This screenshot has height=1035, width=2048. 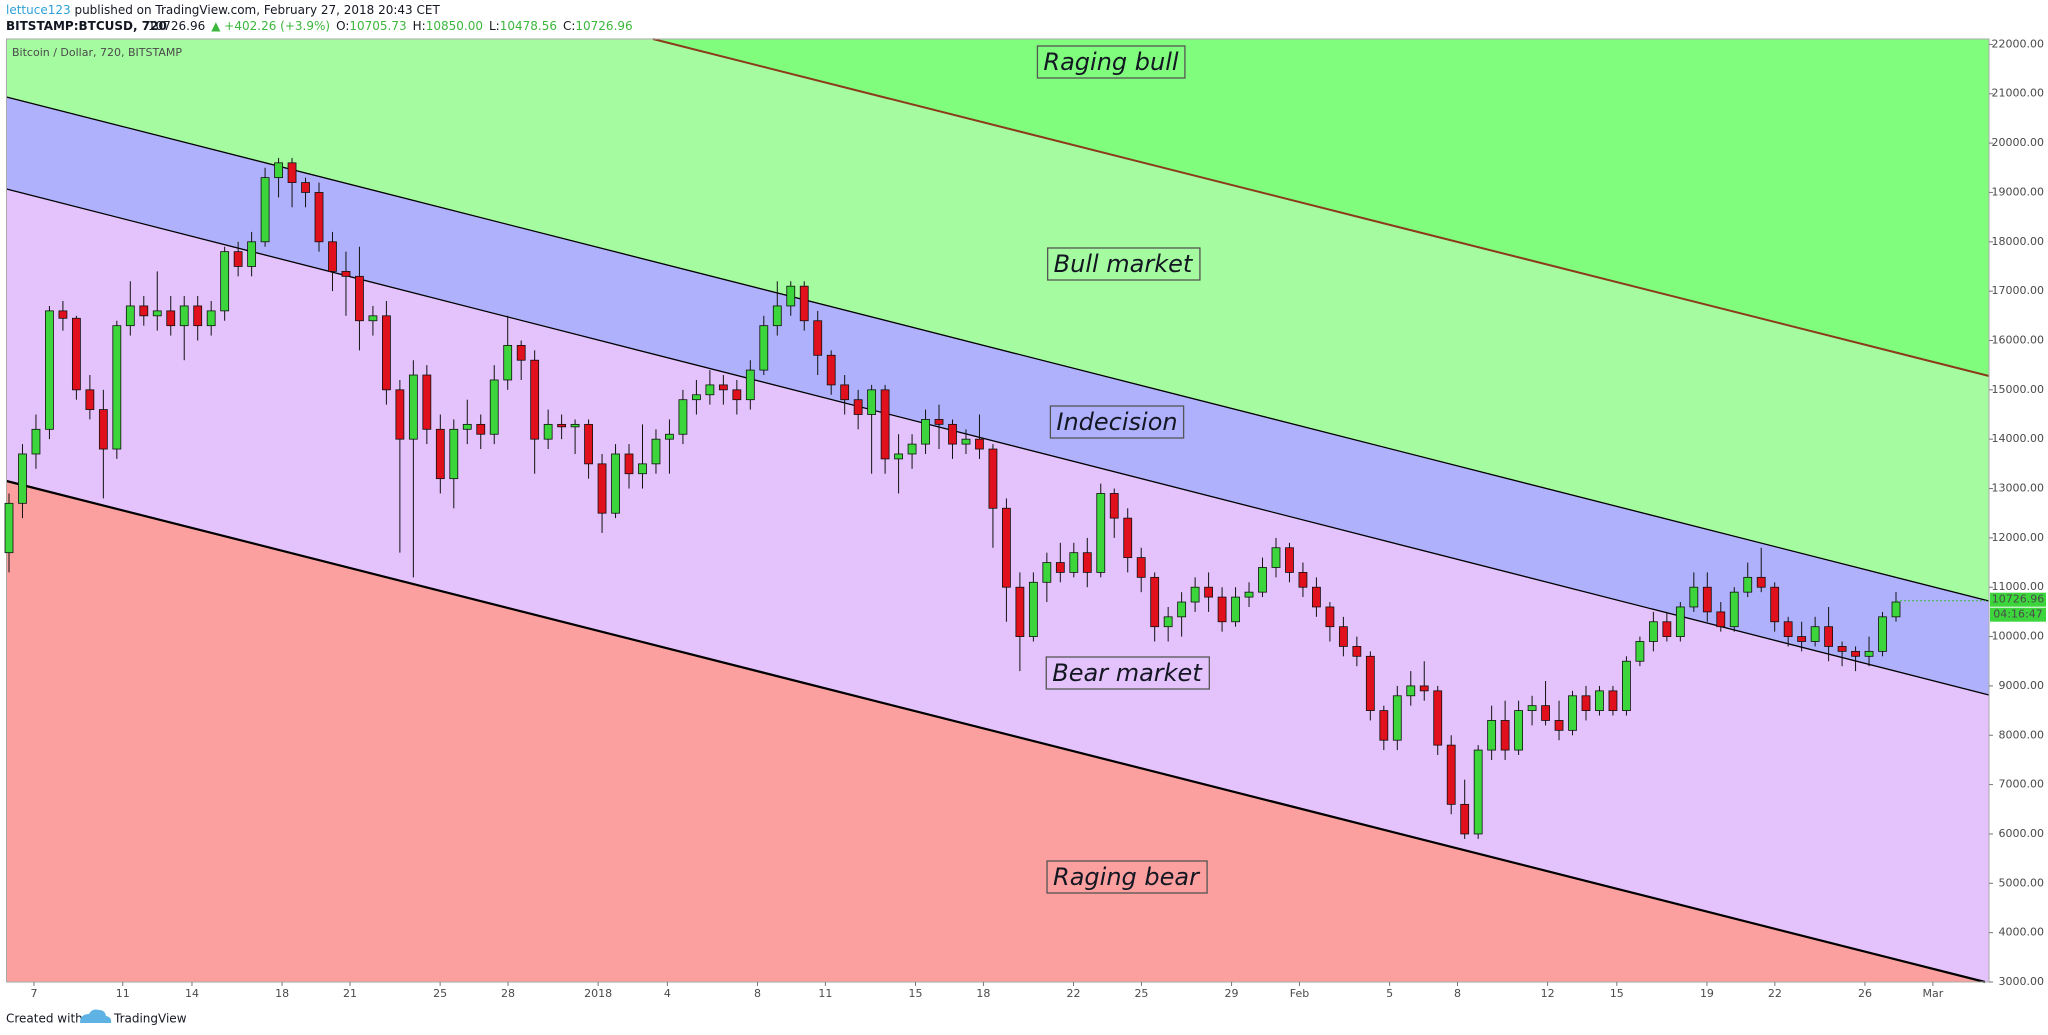 I want to click on x-tick-label: 26, so click(x=1865, y=993).